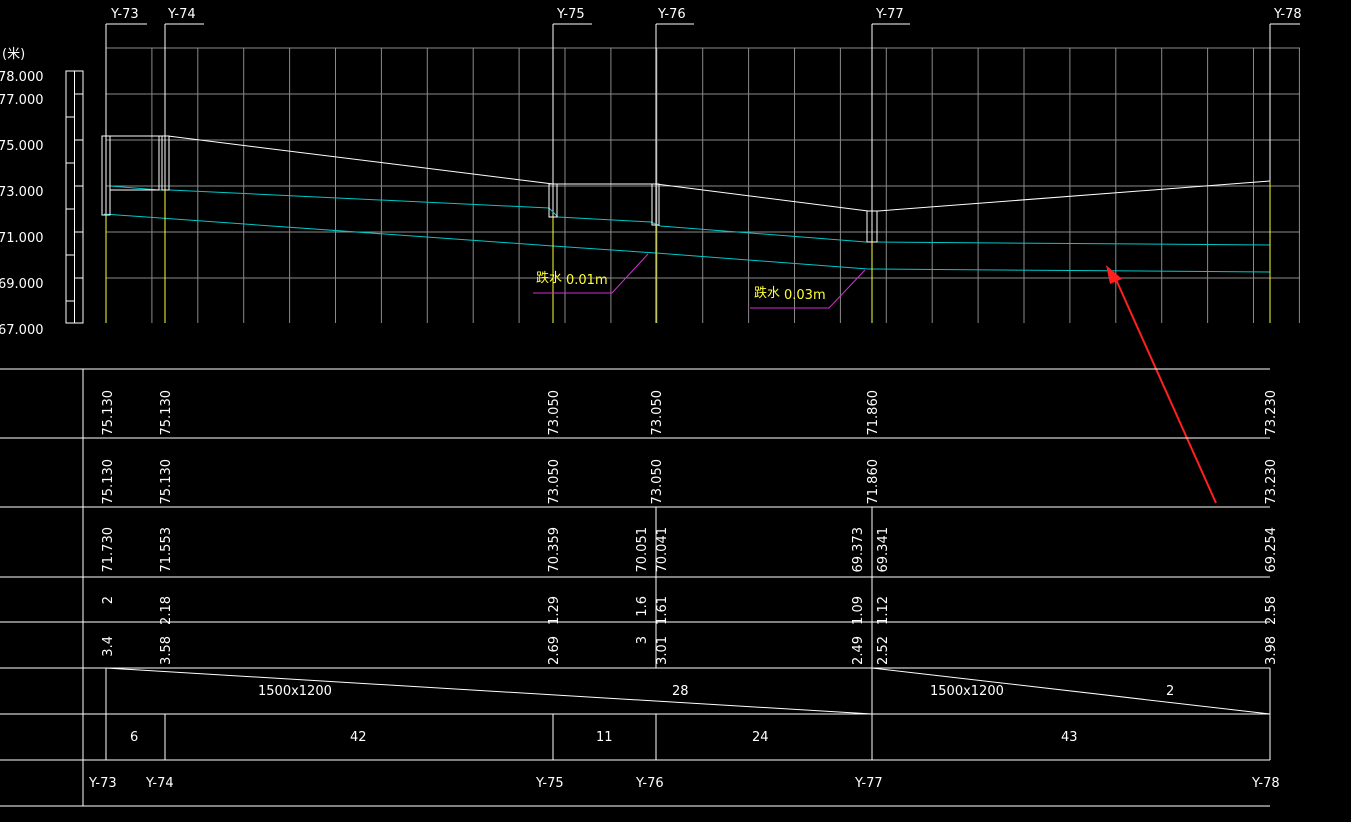  Describe the element at coordinates (680, 691) in the screenshot. I see `pipe-slope: 28` at that location.